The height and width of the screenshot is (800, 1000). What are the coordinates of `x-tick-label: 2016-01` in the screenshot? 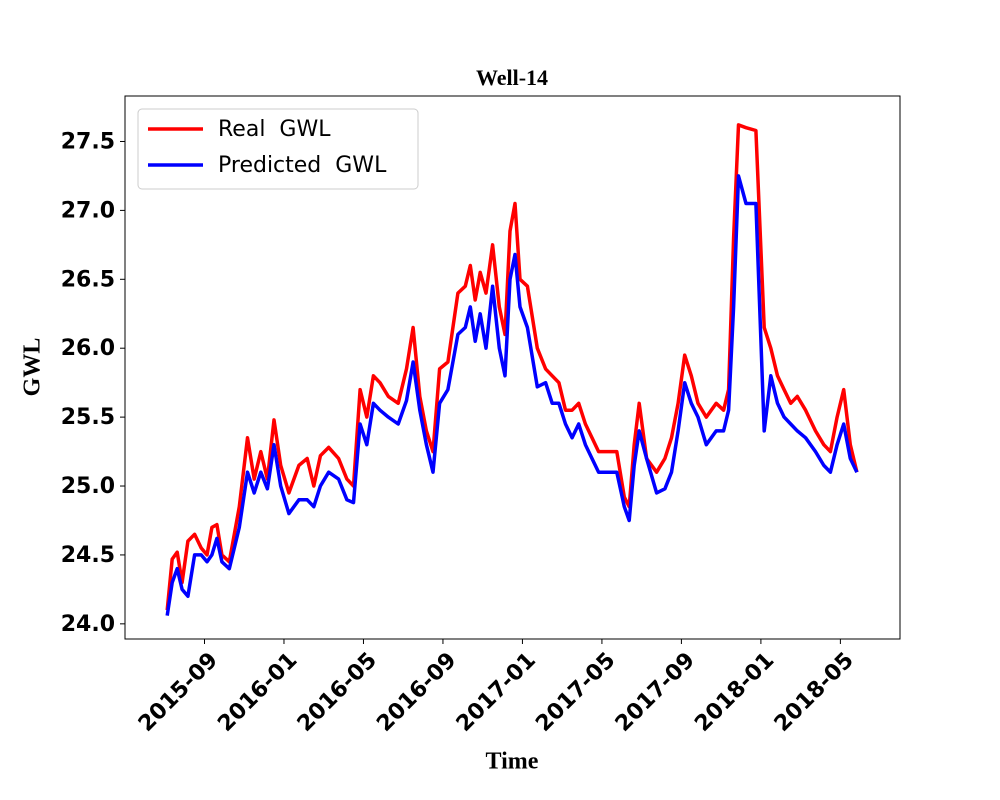 It's located at (257, 692).